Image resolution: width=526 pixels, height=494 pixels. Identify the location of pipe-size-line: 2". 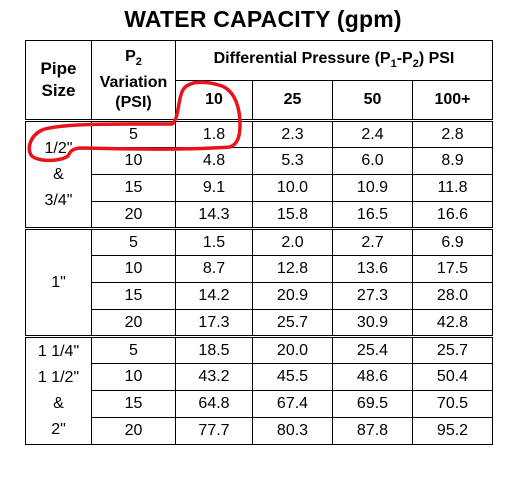
(58, 429).